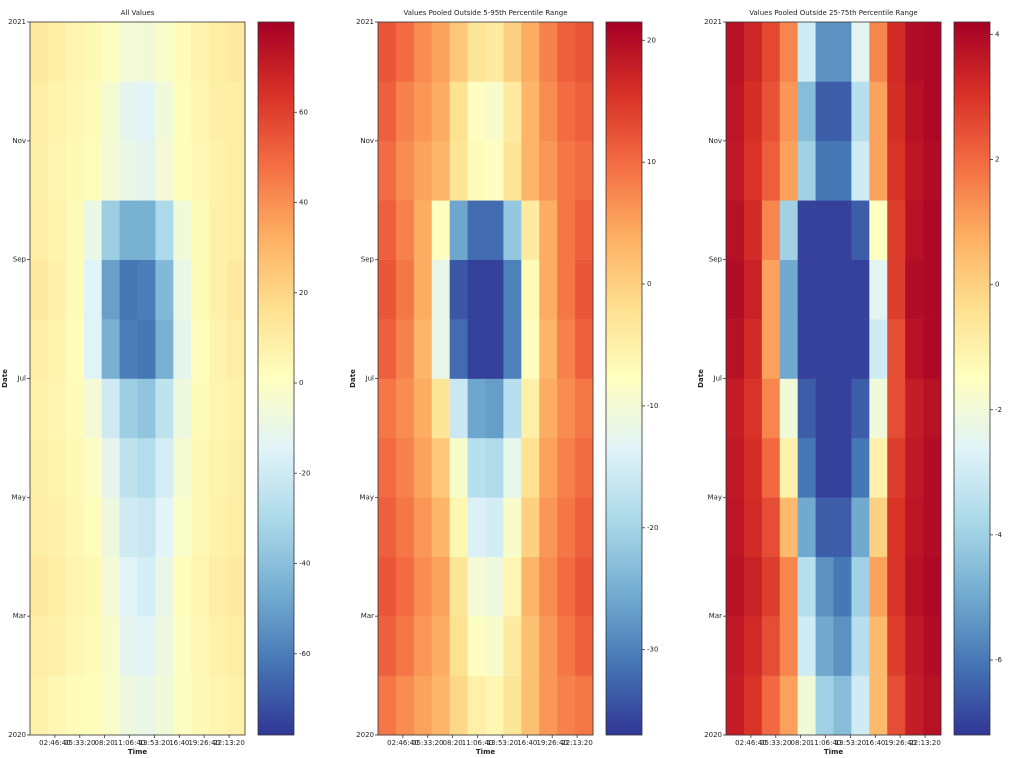 This screenshot has height=758, width=1024. What do you see at coordinates (303, 112) in the screenshot?
I see `colorbar-tick-label: 60` at bounding box center [303, 112].